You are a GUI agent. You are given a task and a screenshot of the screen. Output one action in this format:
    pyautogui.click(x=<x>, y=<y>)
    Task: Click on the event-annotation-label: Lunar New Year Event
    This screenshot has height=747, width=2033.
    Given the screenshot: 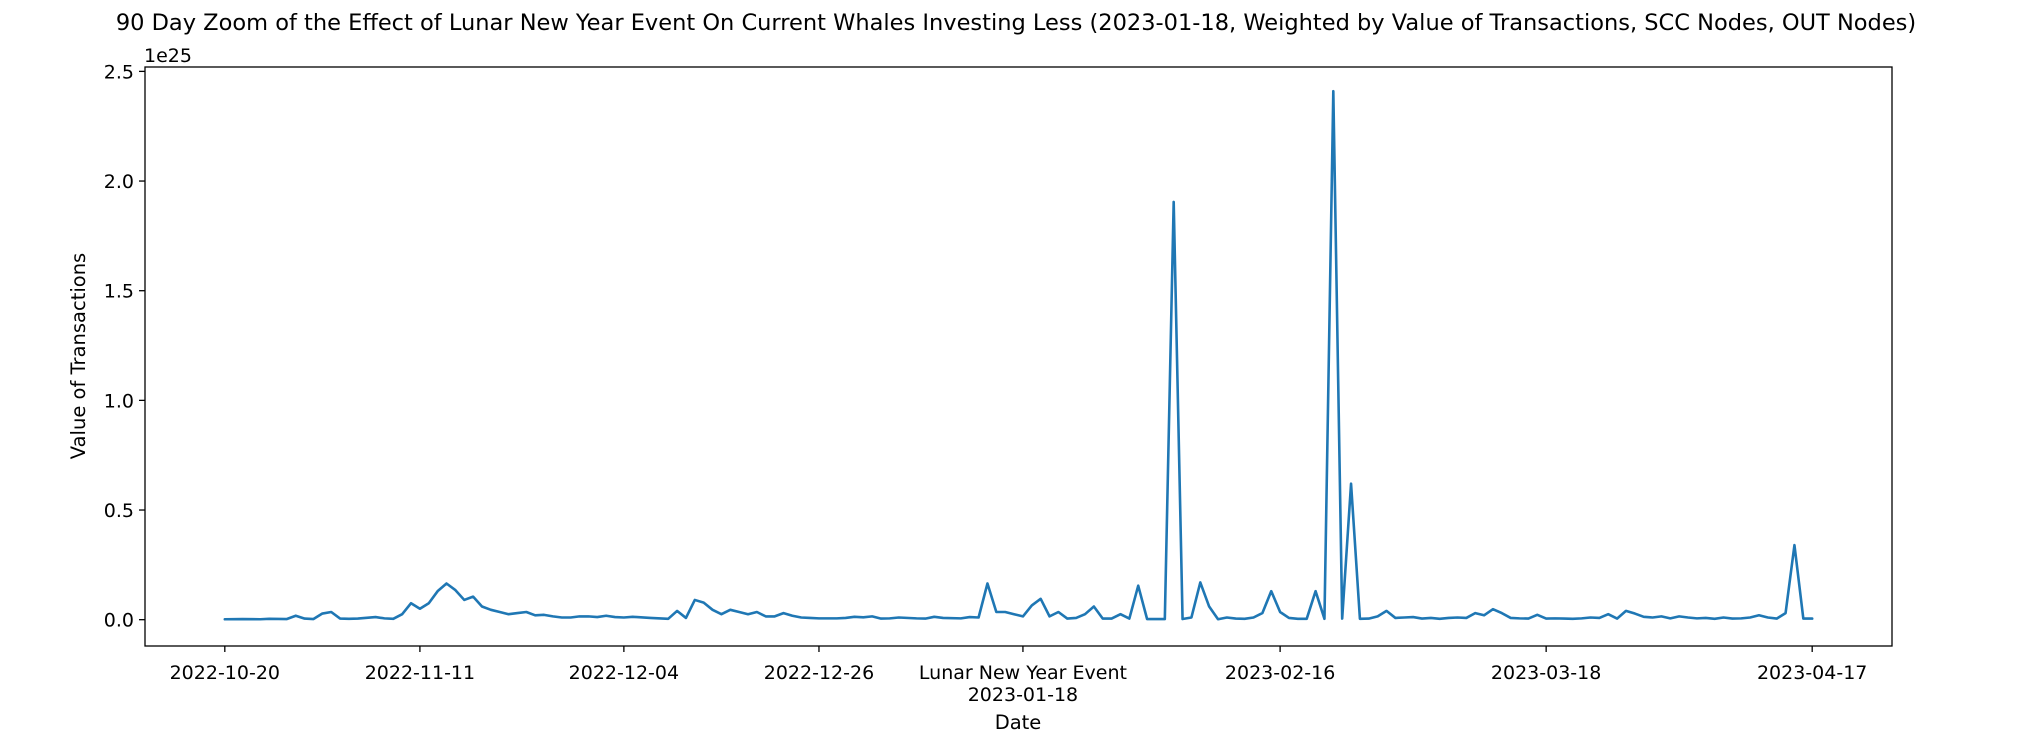 What is the action you would take?
    pyautogui.click(x=1023, y=673)
    